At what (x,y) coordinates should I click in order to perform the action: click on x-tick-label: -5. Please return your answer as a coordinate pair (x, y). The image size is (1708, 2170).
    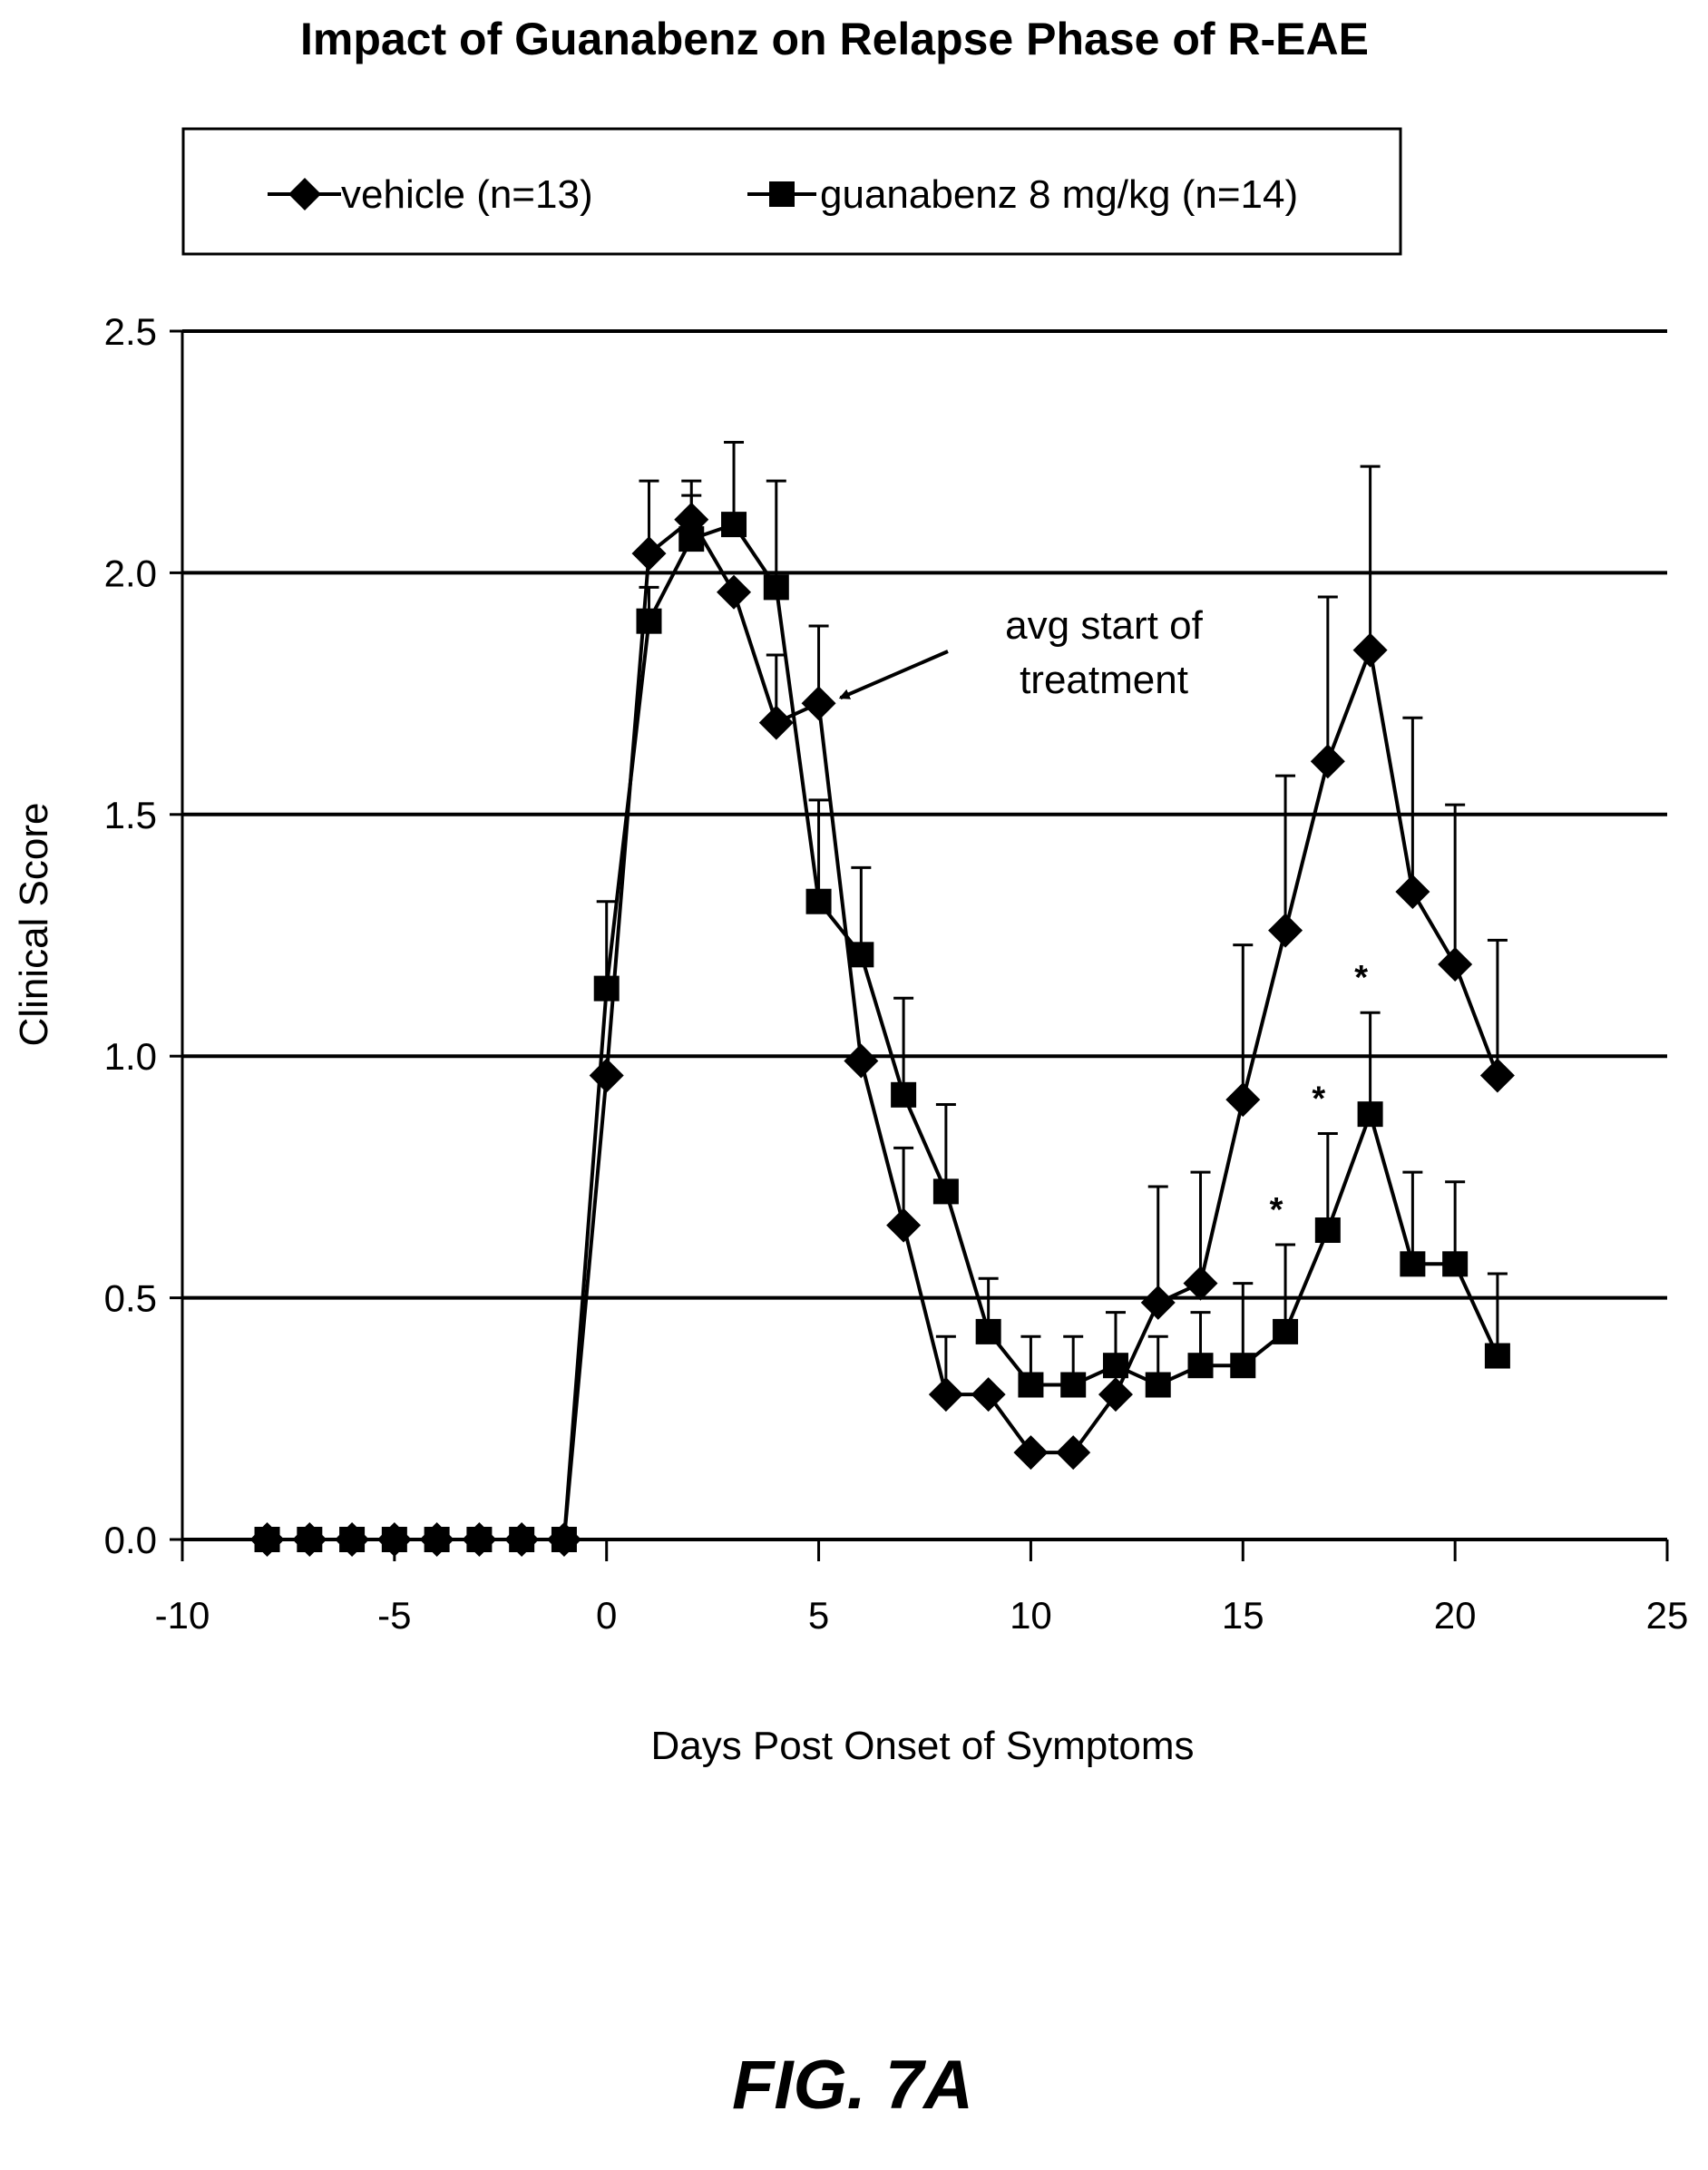
    Looking at the image, I should click on (394, 1615).